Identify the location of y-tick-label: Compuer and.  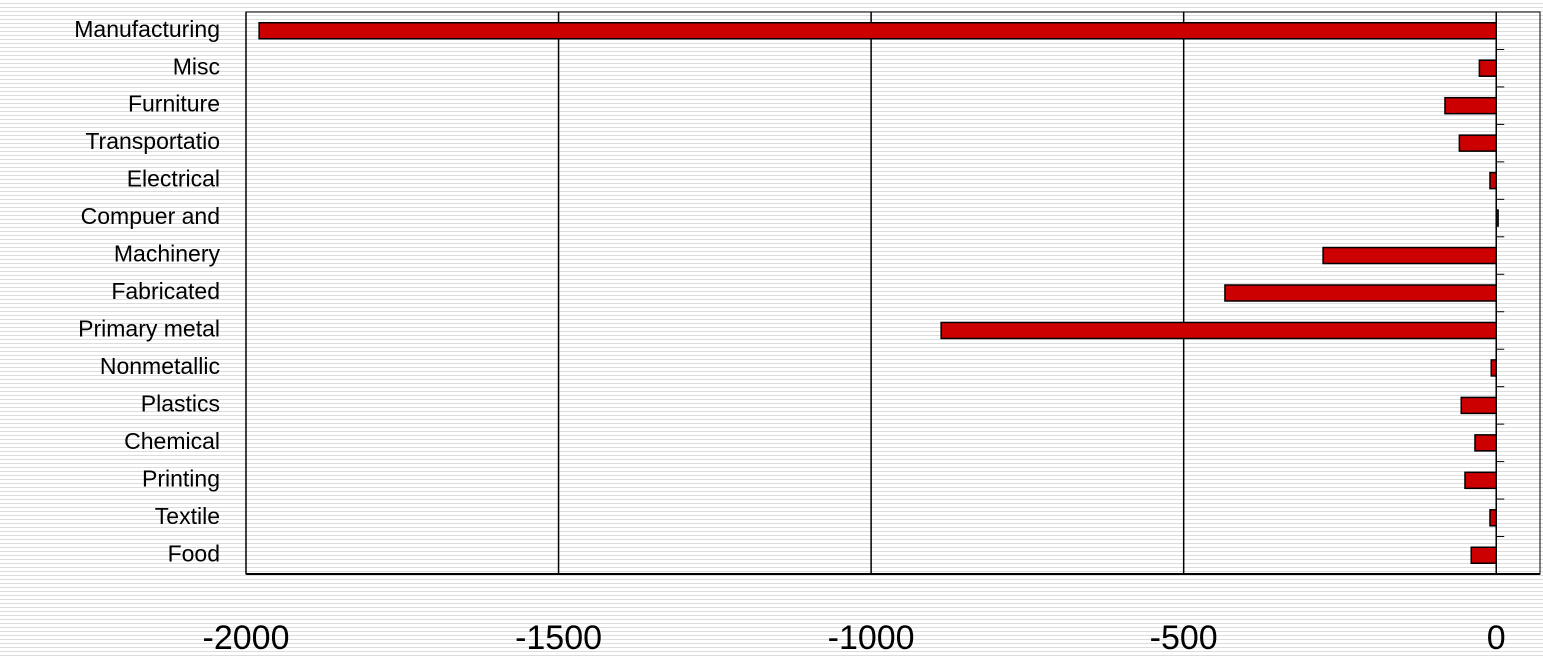
(150, 216).